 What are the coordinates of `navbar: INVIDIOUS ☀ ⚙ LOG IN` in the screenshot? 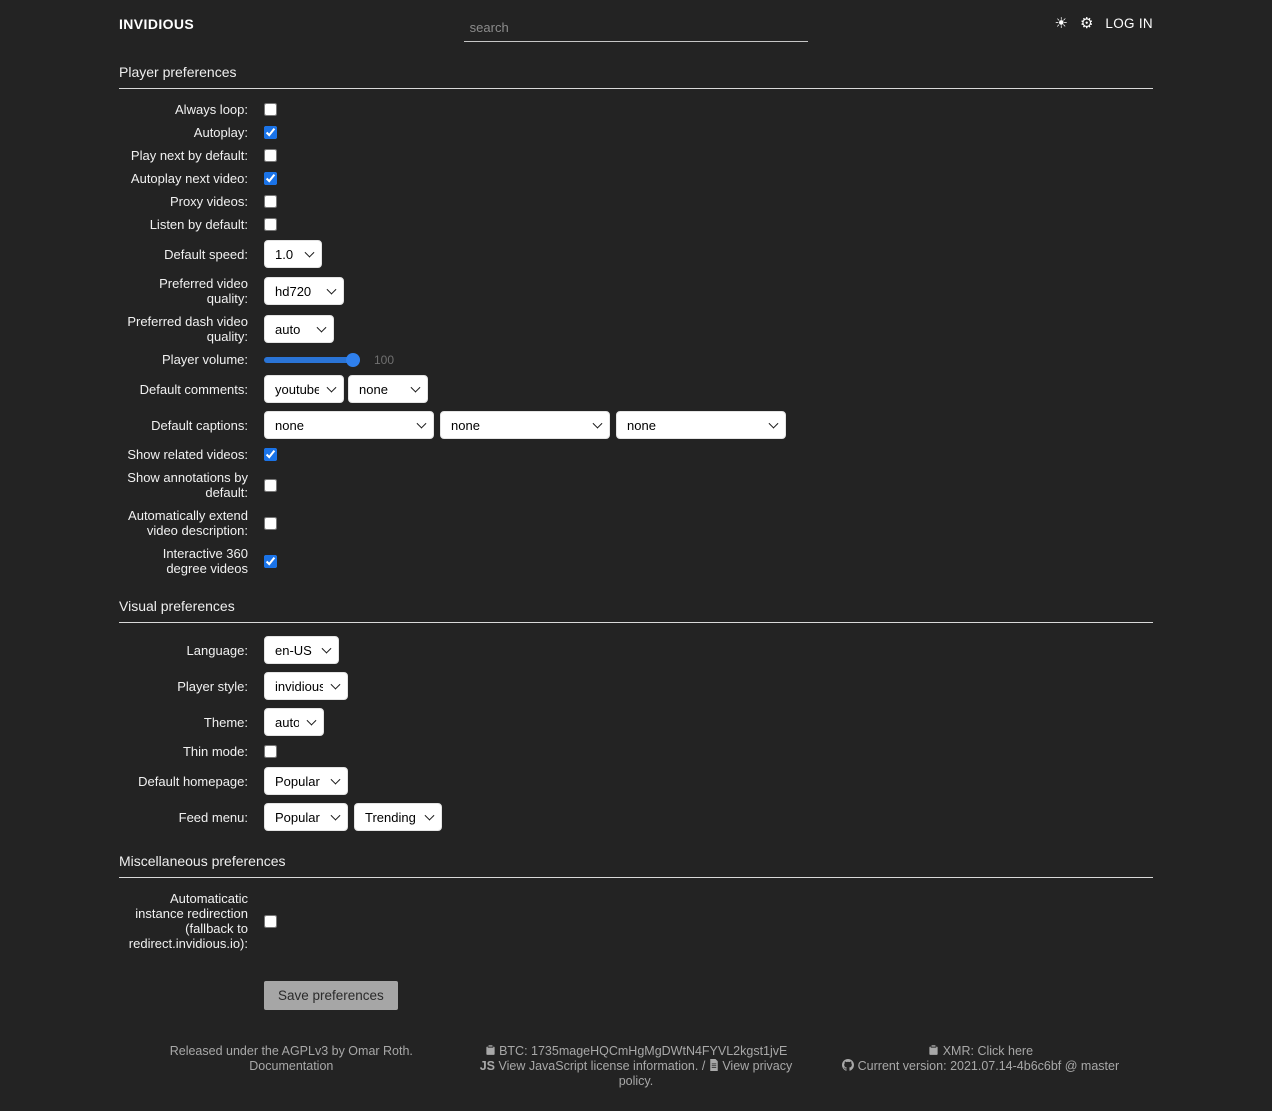 It's located at (636, 21).